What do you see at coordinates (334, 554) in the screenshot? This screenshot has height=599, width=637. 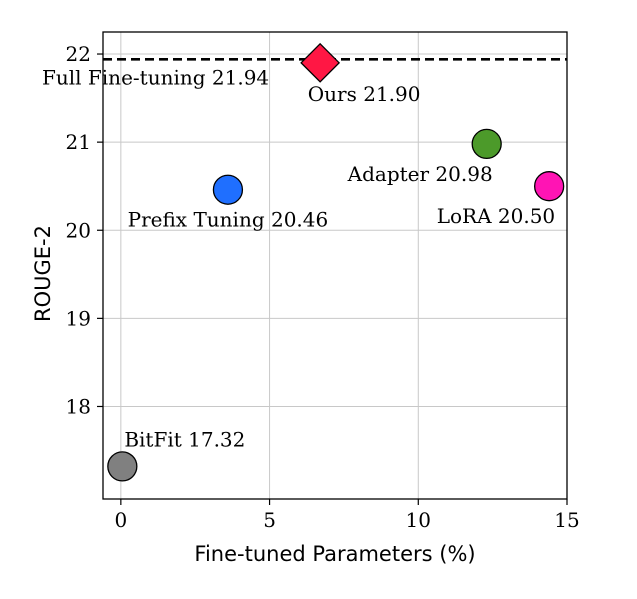 I see `x-axis-title: Fine-tuned Parameters (%)` at bounding box center [334, 554].